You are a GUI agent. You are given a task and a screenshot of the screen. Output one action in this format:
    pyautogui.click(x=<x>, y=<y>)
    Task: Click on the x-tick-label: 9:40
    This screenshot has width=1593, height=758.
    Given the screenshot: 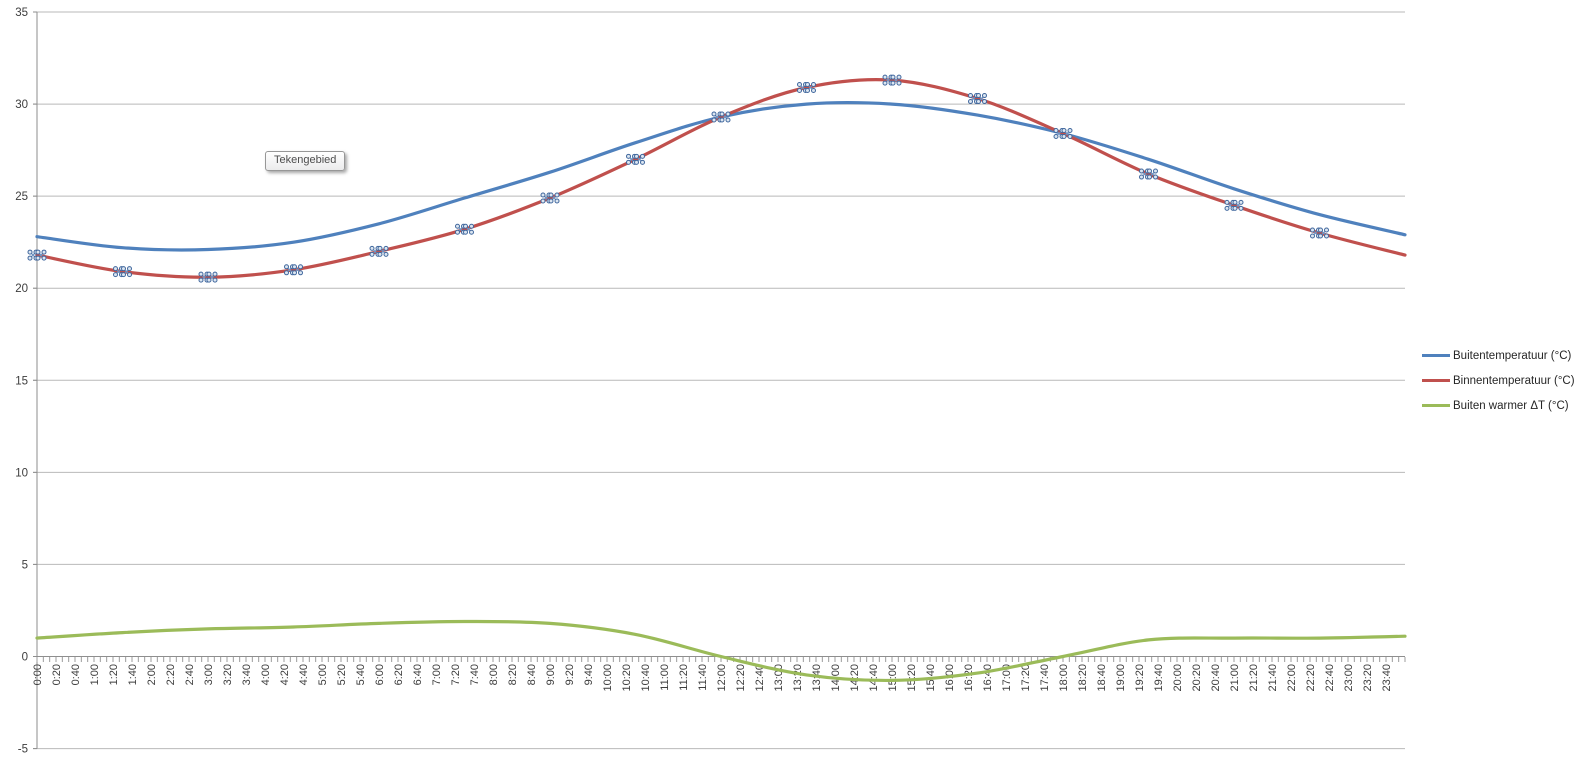 What is the action you would take?
    pyautogui.click(x=589, y=674)
    